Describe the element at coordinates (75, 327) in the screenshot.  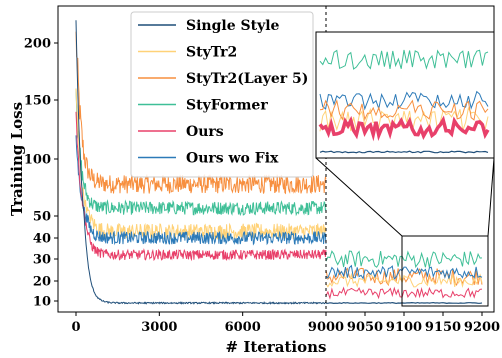
I see `x-tick-label: 0` at that location.